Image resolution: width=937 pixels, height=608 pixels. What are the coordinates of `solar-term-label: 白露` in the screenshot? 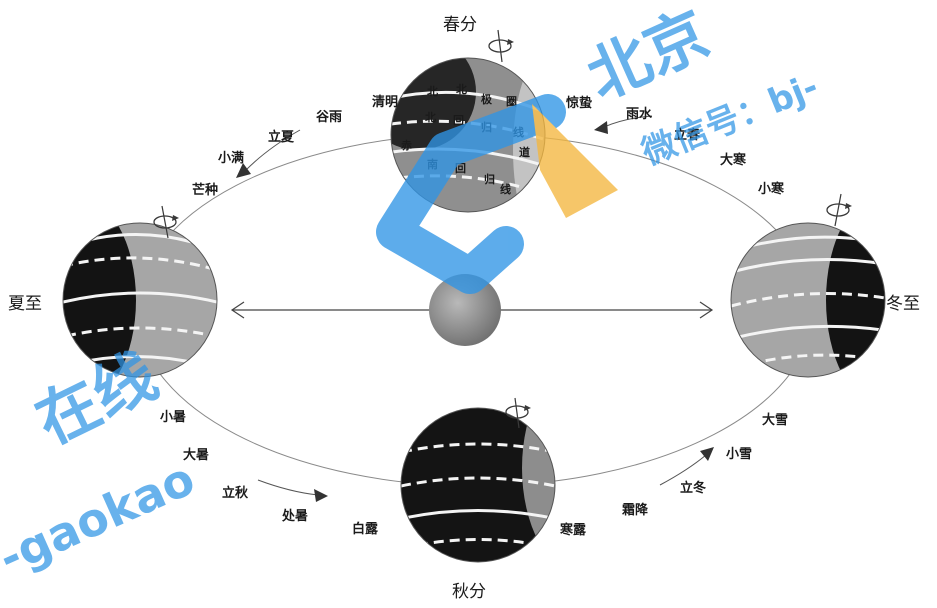 It's located at (365, 529).